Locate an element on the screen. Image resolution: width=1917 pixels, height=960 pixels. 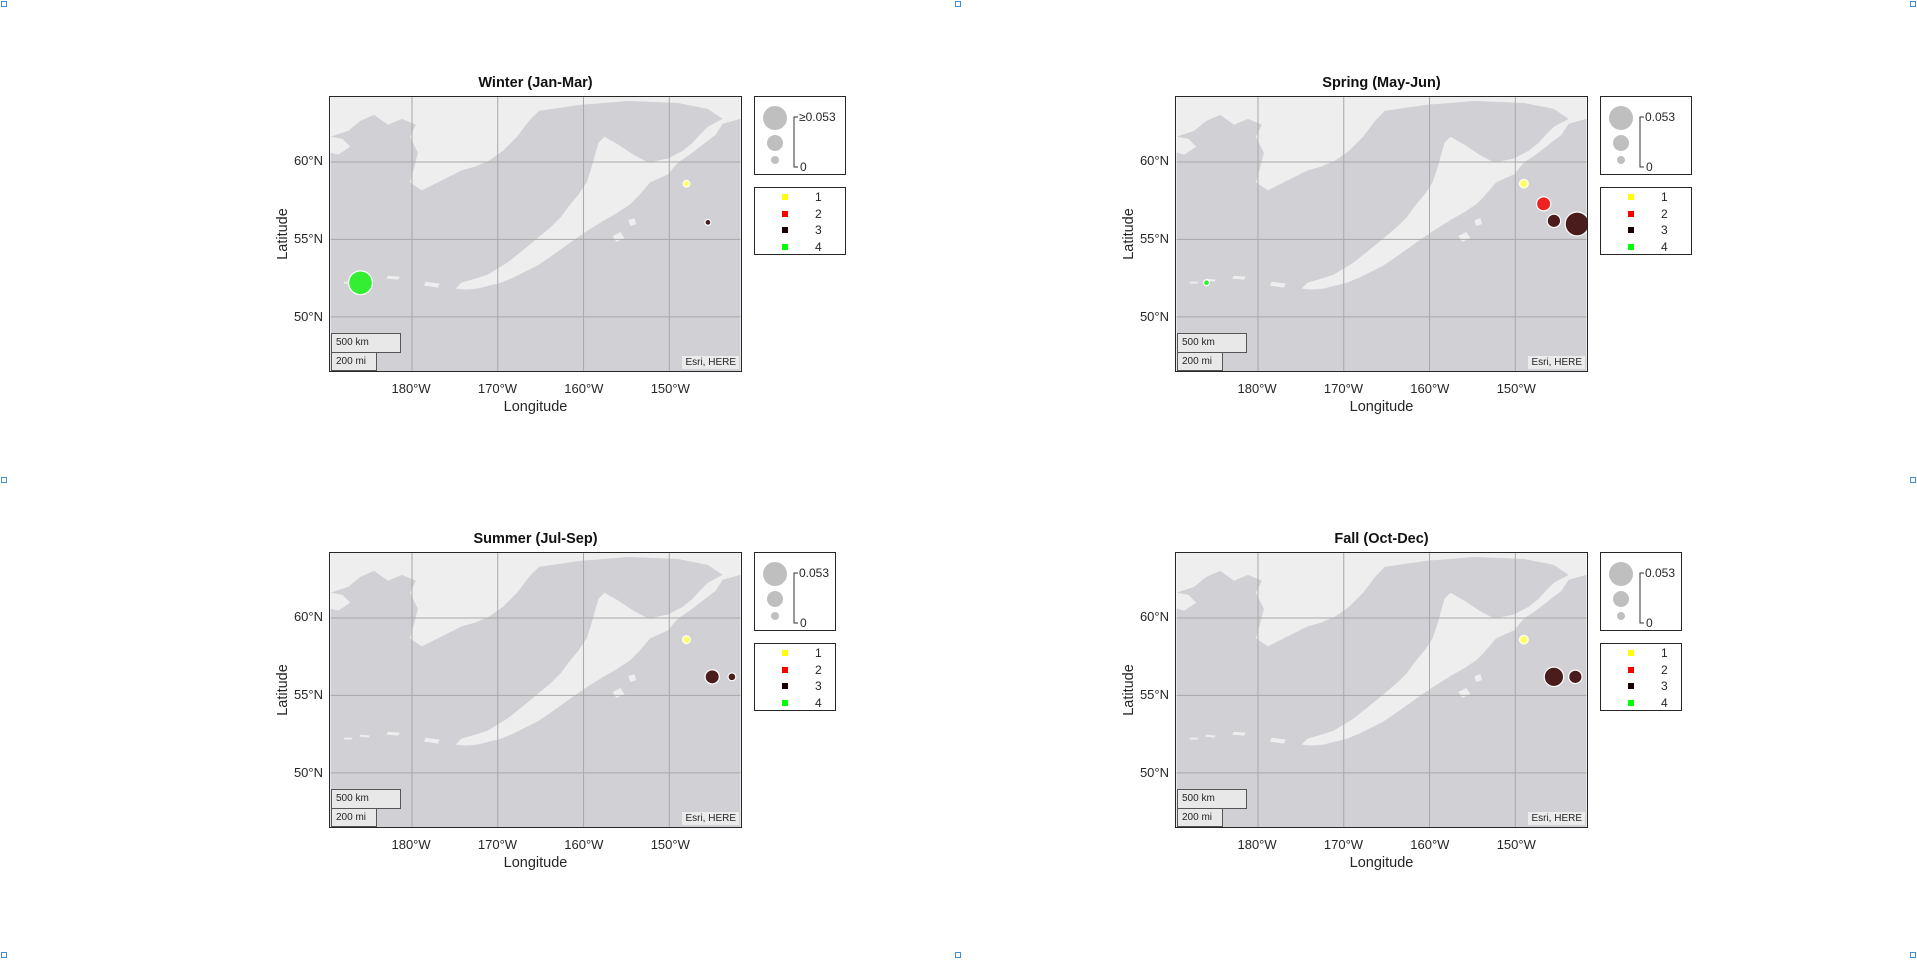
x-axis-label: Longitude is located at coordinates (535, 407).